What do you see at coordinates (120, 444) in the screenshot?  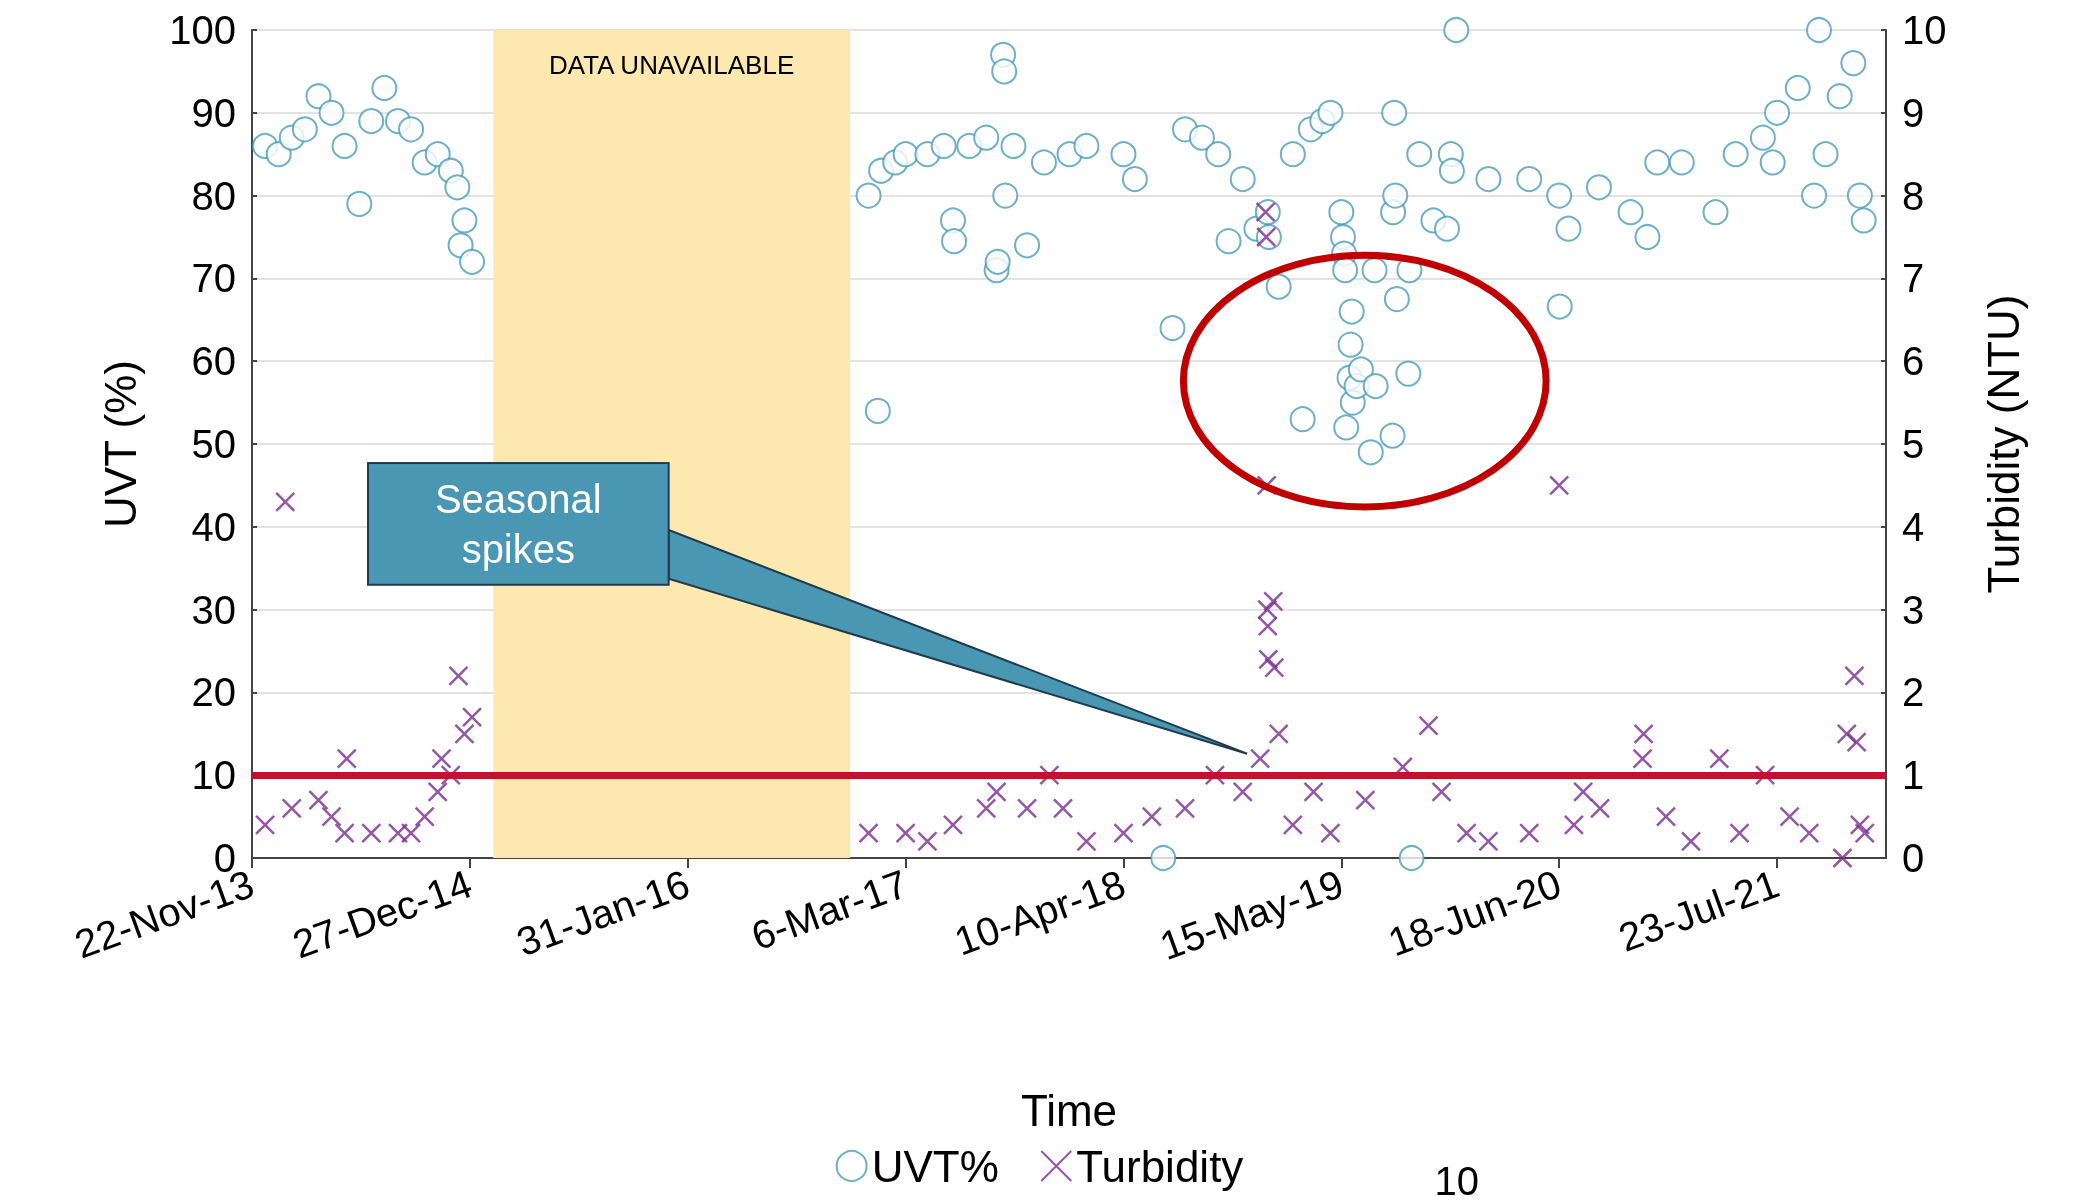 I see `y-axis-title: UVT (%)` at bounding box center [120, 444].